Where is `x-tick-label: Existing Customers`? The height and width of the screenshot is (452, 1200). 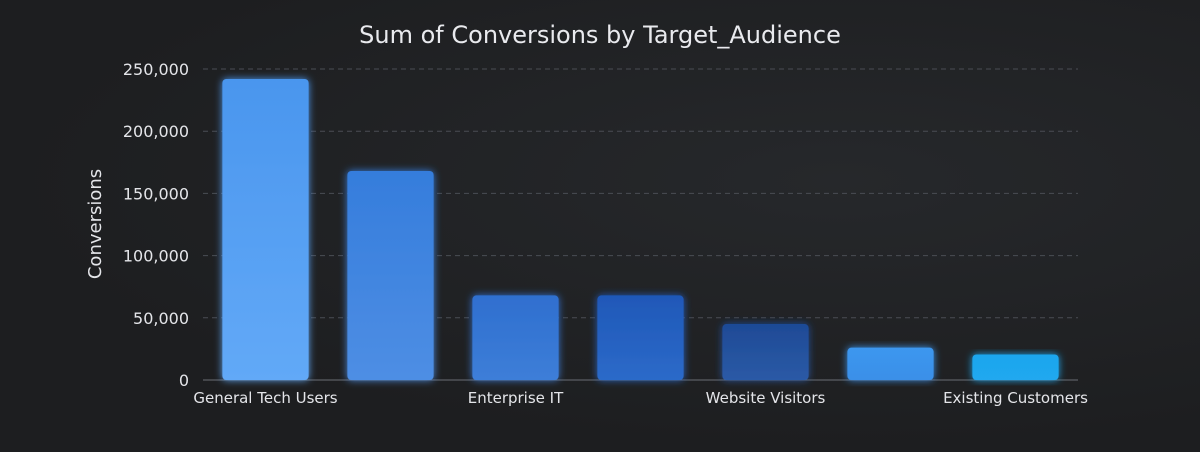 x-tick-label: Existing Customers is located at coordinates (1015, 398).